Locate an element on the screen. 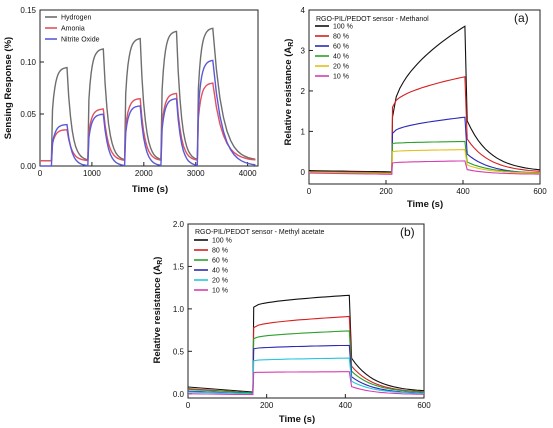 This screenshot has width=553, height=428. p2-y-tick-label: 0.5 is located at coordinates (179, 351).